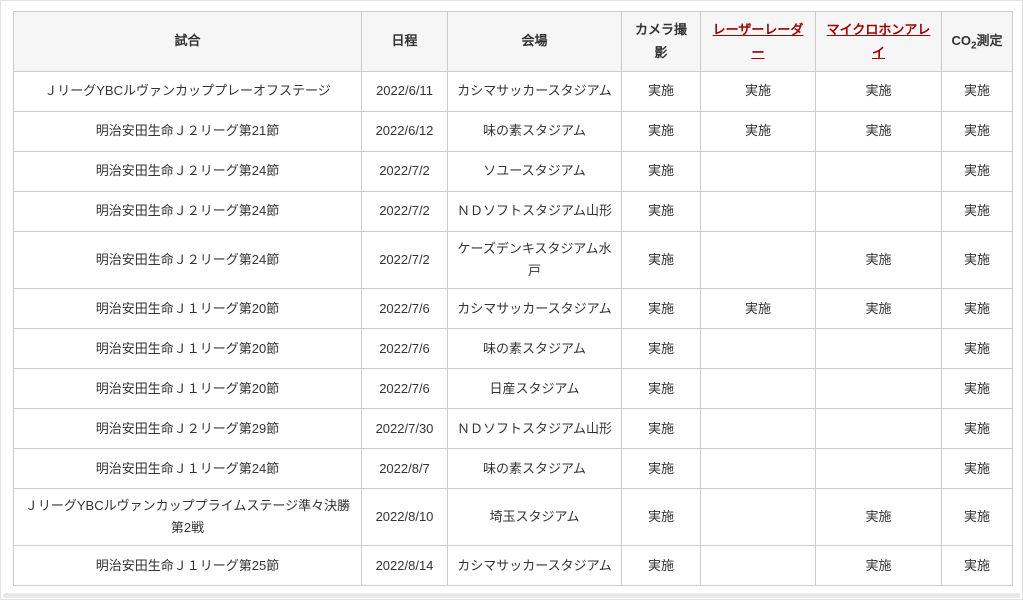  I want to click on co2-label-pre: CO, so click(961, 41).